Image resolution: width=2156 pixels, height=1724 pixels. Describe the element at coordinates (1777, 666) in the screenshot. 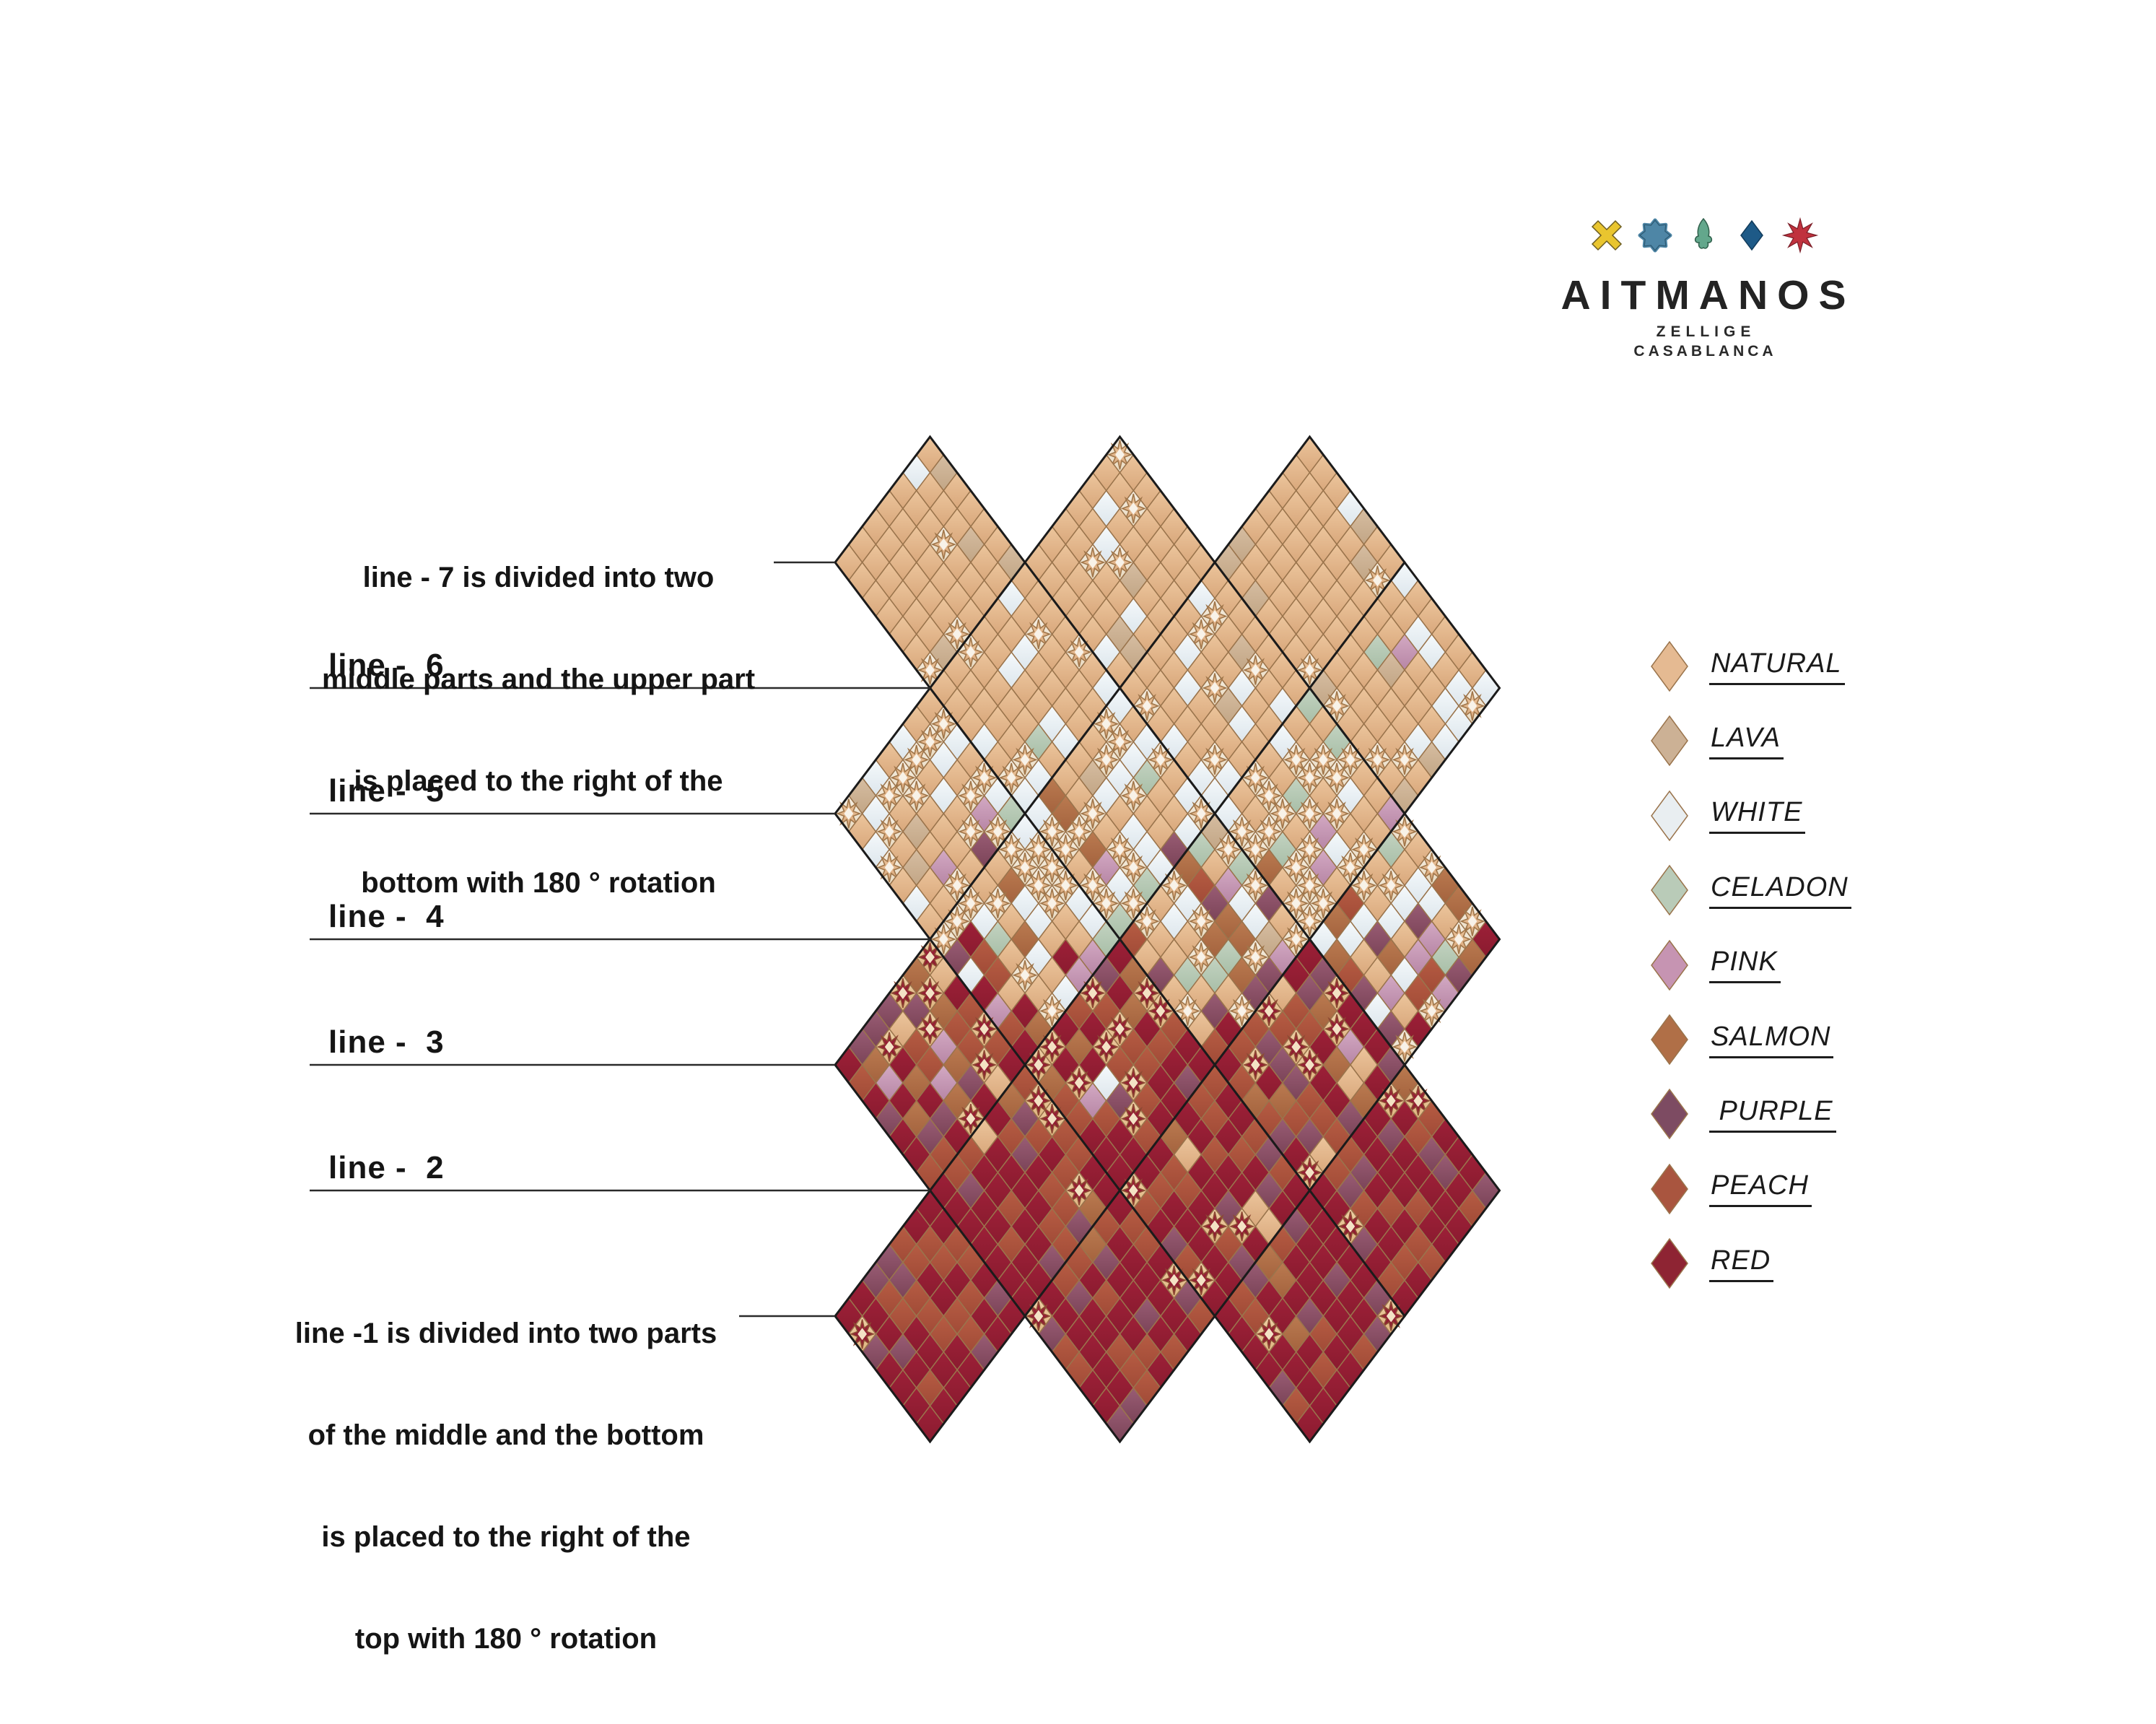

I see `legend-label: NATURAL` at that location.